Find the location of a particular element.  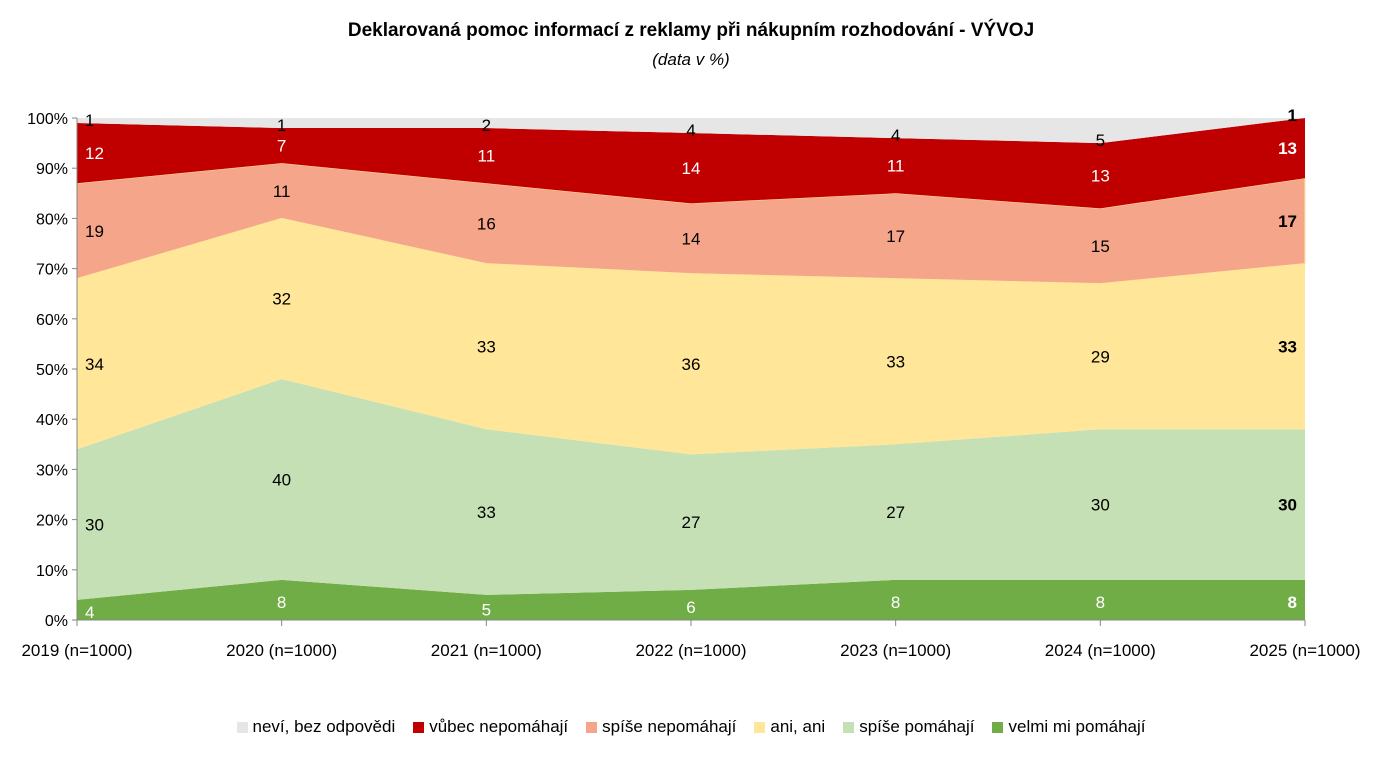

y-tick-label: 30% is located at coordinates (52, 470).